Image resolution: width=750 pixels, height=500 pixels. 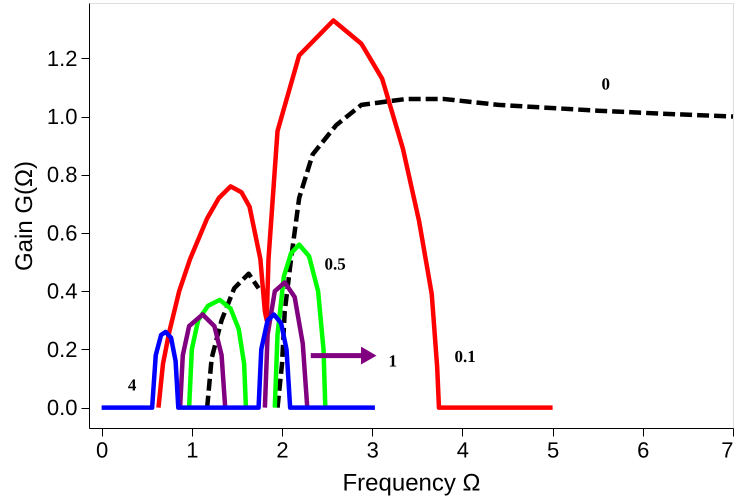 What do you see at coordinates (463, 450) in the screenshot?
I see `x-tick-label: 4` at bounding box center [463, 450].